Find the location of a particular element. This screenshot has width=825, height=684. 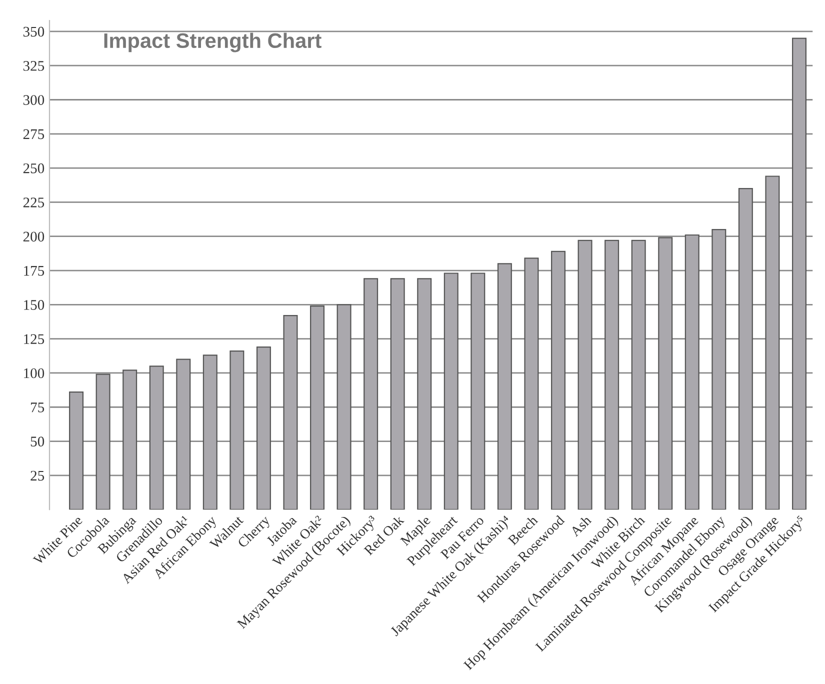

y-tick-label: 125 is located at coordinates (34, 339).